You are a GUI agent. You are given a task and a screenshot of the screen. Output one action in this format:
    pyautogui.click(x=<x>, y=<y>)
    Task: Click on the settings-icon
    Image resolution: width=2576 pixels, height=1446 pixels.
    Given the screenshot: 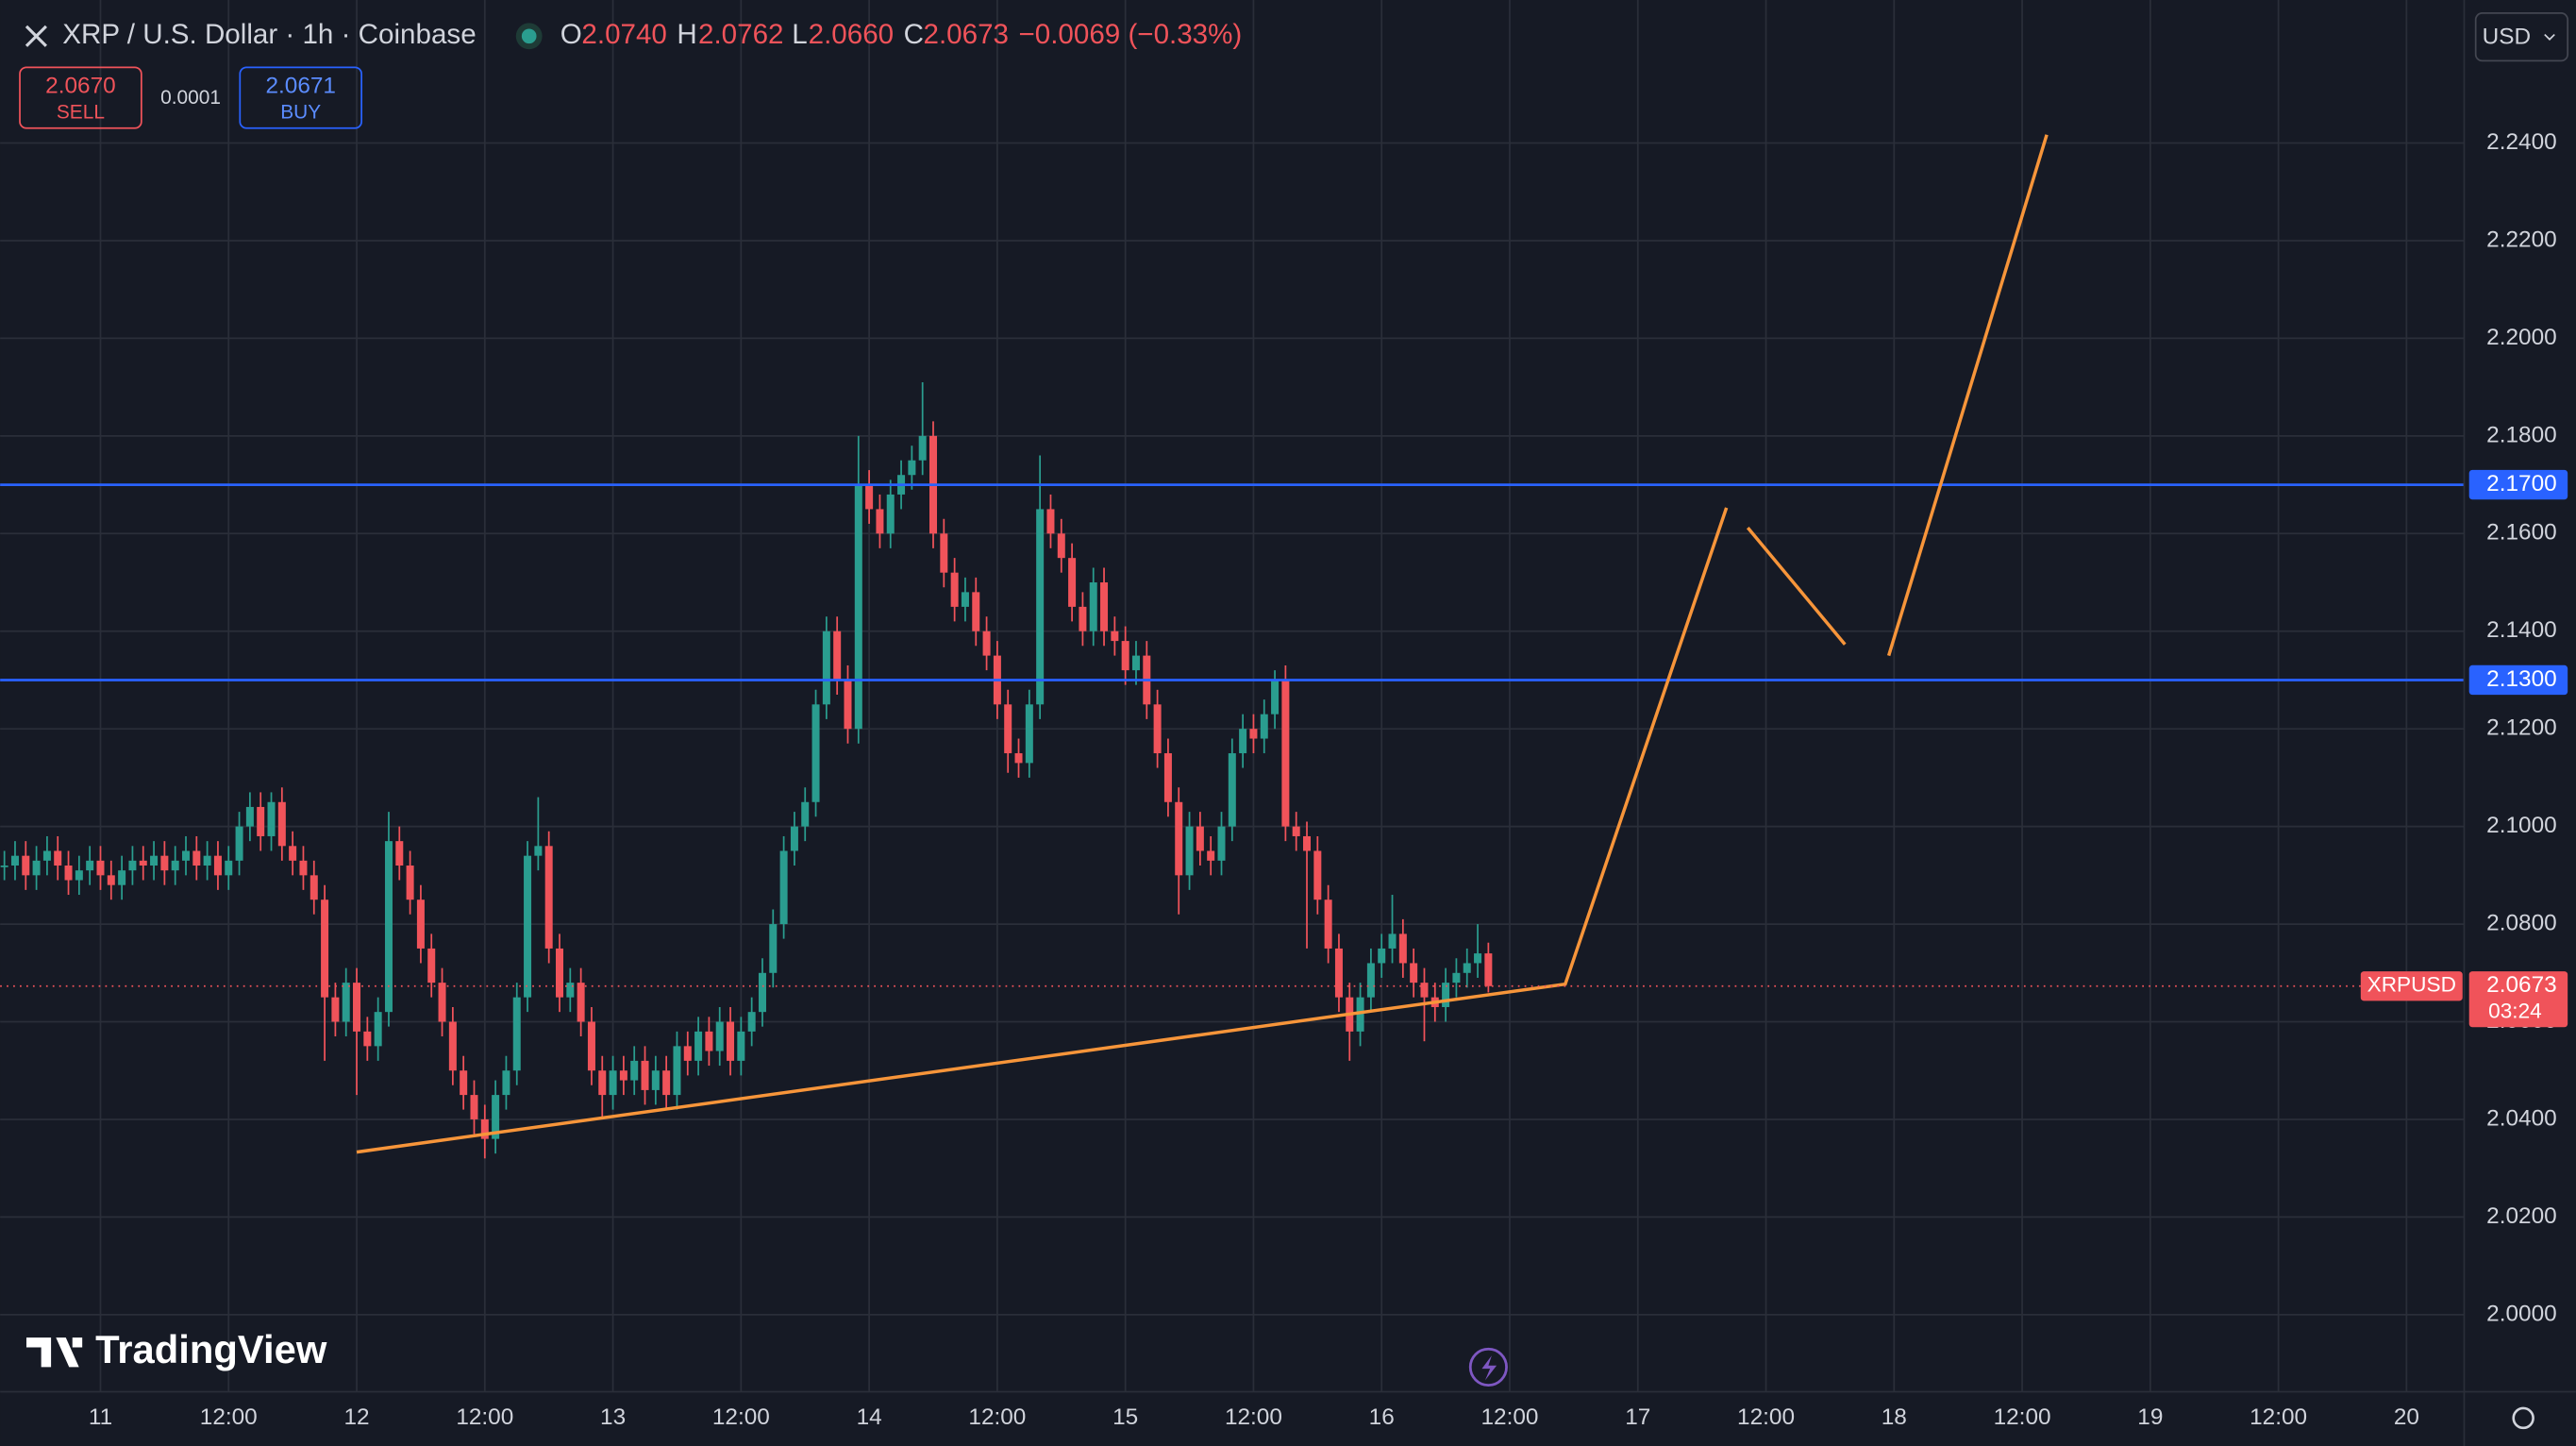 What is the action you would take?
    pyautogui.click(x=2523, y=1418)
    